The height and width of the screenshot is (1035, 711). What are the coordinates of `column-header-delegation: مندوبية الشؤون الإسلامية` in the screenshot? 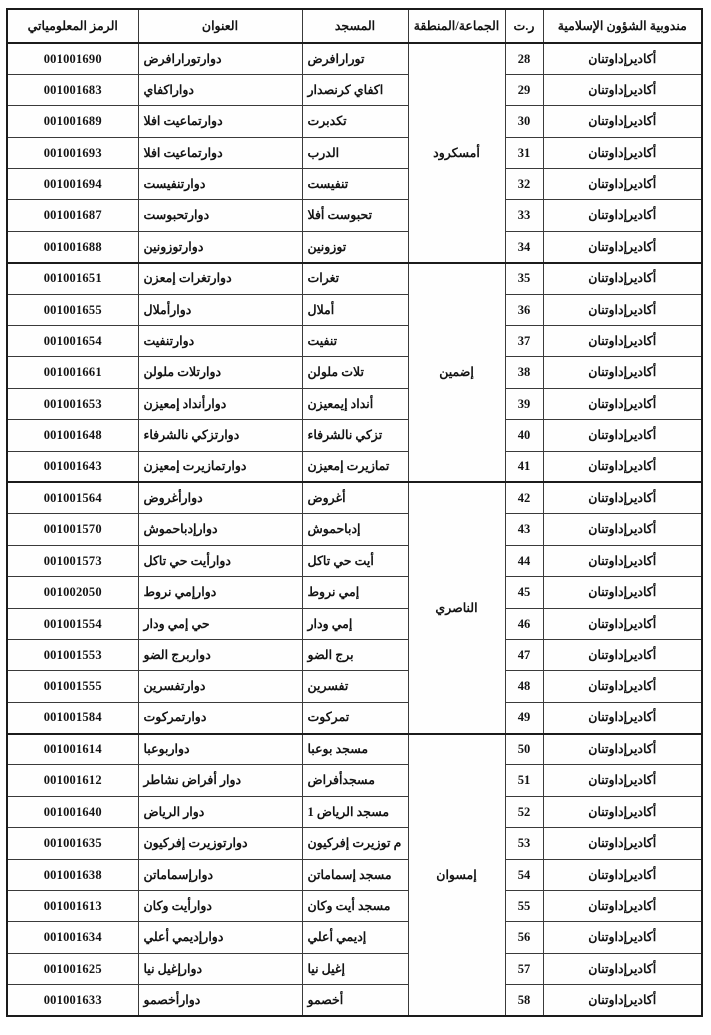 It's located at (622, 26).